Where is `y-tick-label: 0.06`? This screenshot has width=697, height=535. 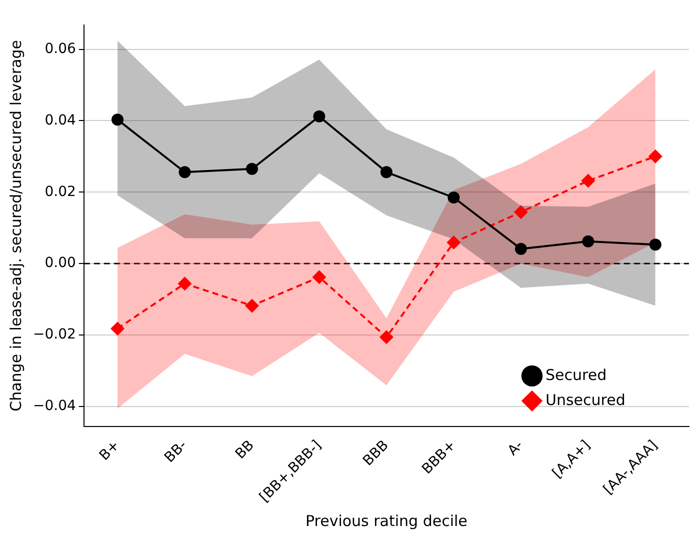 y-tick-label: 0.06 is located at coordinates (60, 48).